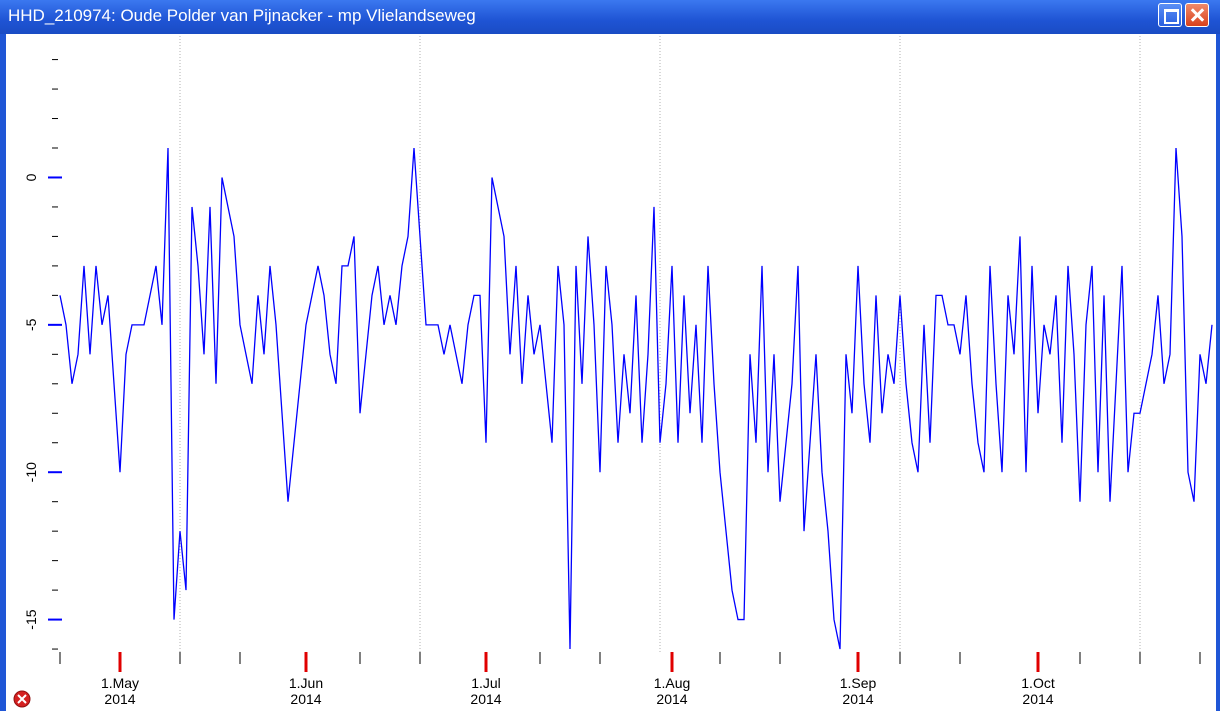 The image size is (1220, 711). I want to click on x-tick-label: 1.Aug, so click(672, 683).